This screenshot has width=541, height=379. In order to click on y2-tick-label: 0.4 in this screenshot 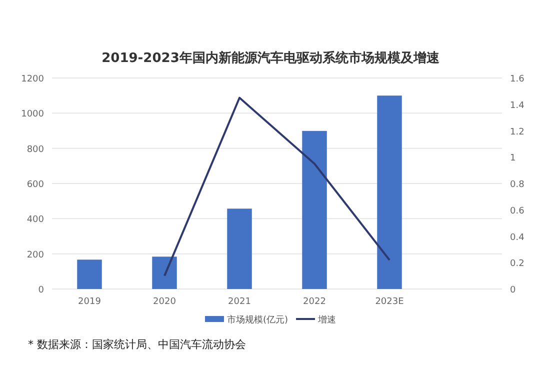, I will do `click(517, 237)`.